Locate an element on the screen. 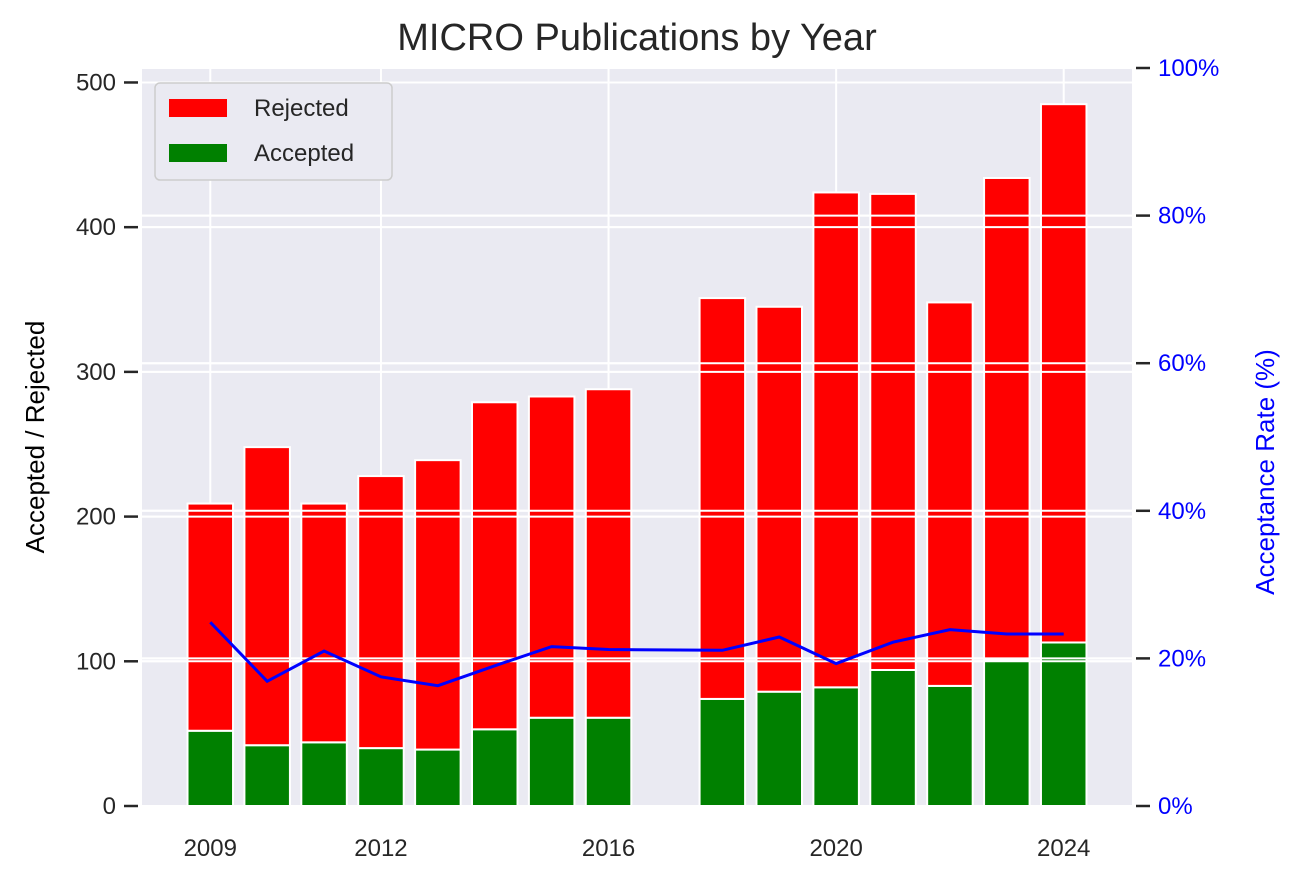  y2-tick-label: 80% is located at coordinates (1182, 216).